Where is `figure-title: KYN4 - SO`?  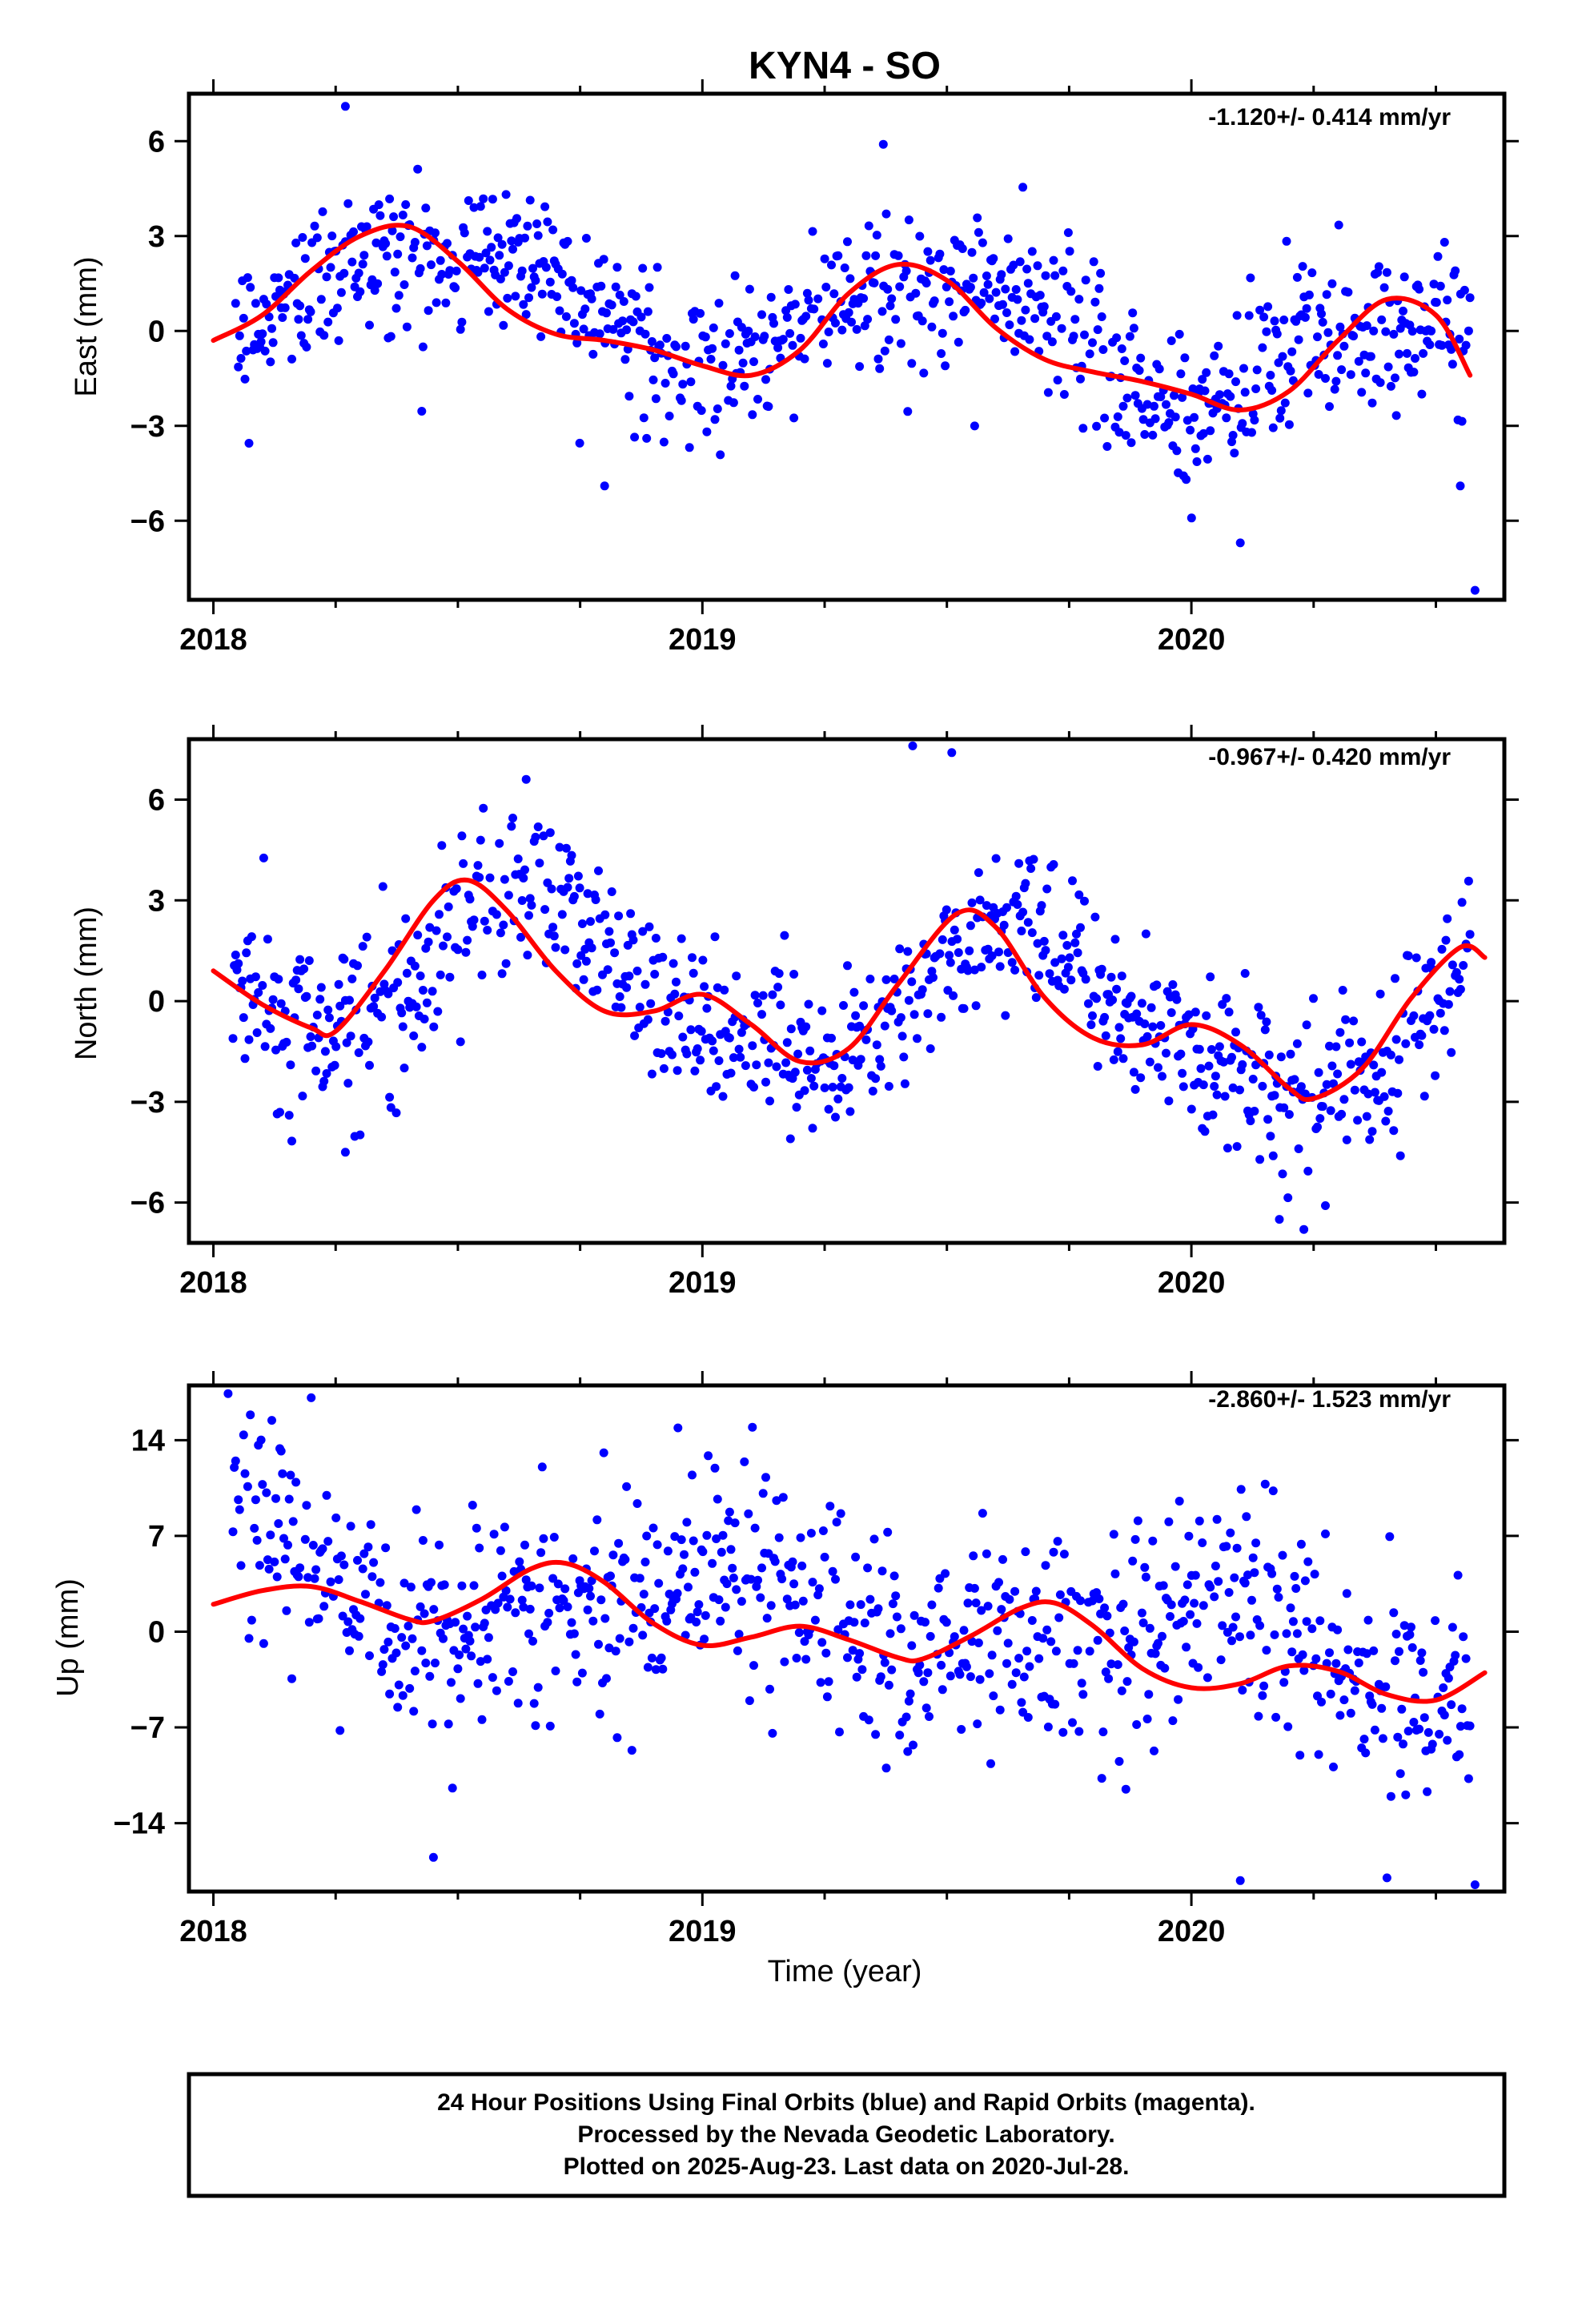
figure-title: KYN4 - SO is located at coordinates (845, 66).